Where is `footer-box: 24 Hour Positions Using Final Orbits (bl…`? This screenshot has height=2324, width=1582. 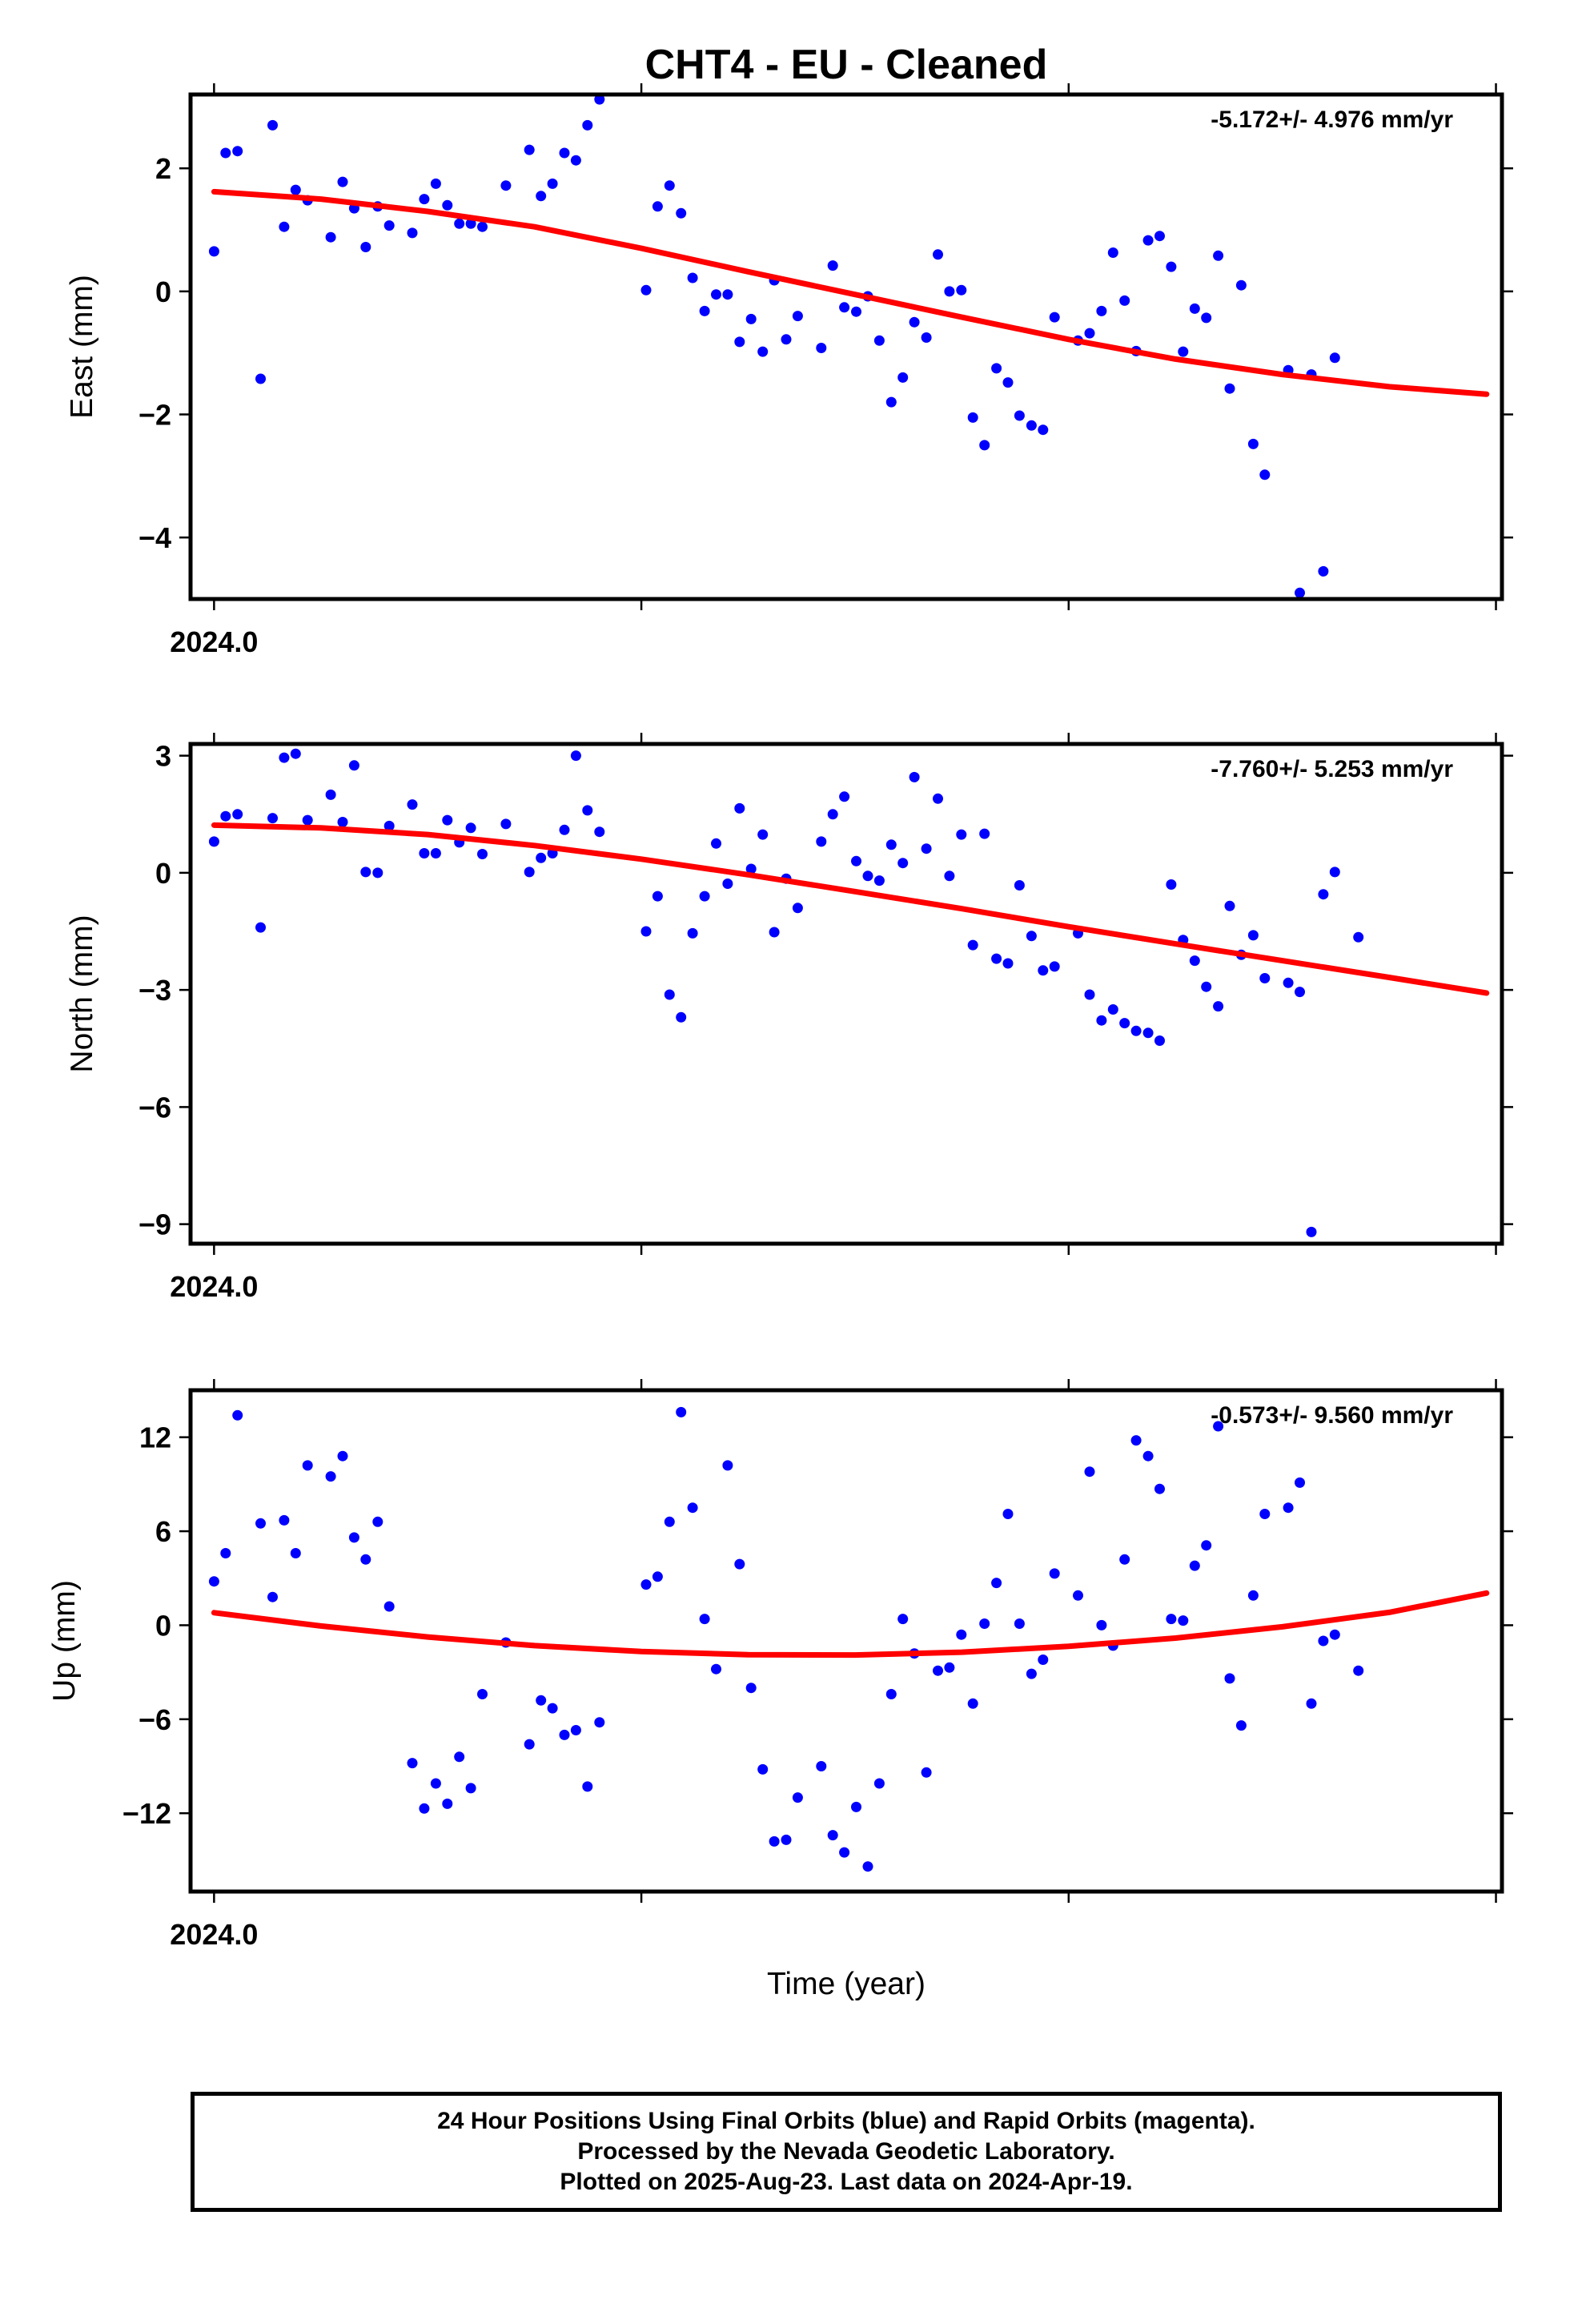 footer-box: 24 Hour Positions Using Final Orbits (bl… is located at coordinates (847, 2152).